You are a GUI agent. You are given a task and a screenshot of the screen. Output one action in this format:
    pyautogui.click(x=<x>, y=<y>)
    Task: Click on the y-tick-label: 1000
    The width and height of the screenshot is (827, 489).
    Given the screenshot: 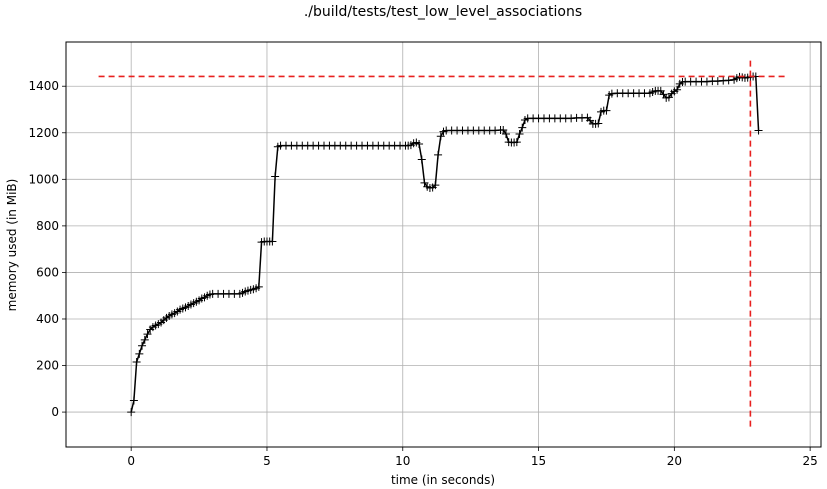 What is the action you would take?
    pyautogui.click(x=43, y=179)
    